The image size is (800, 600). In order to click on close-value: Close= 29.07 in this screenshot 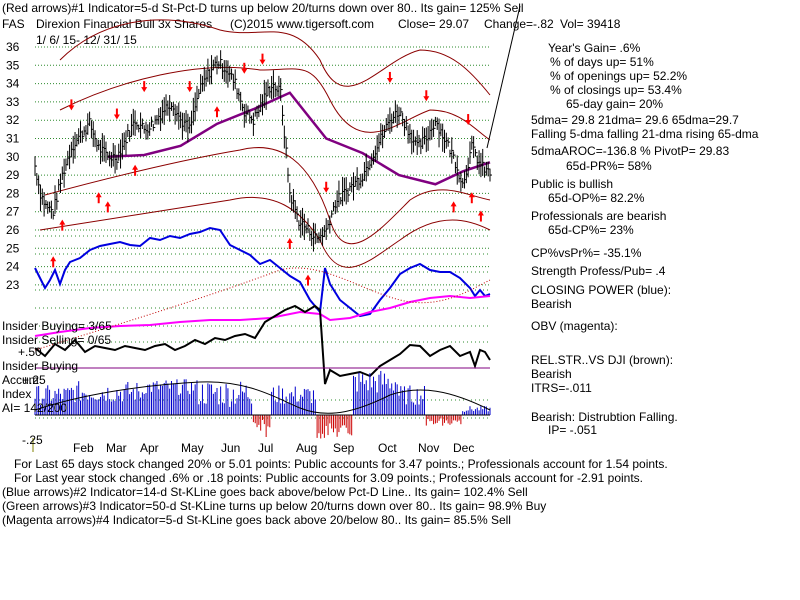, I will do `click(433, 24)`.